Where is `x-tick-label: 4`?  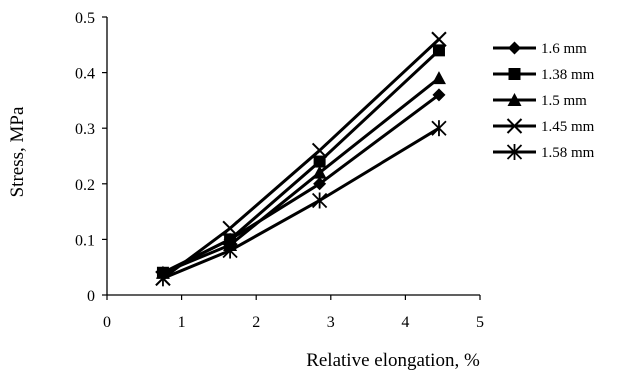
x-tick-label: 4 is located at coordinates (405, 322).